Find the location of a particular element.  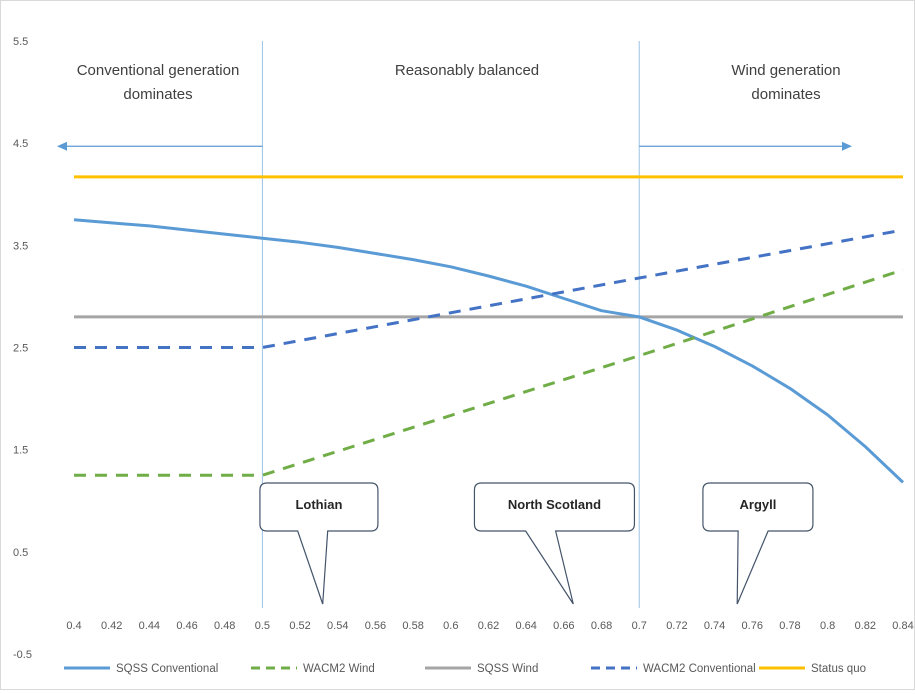

legend-item-label: Status quo is located at coordinates (838, 669).